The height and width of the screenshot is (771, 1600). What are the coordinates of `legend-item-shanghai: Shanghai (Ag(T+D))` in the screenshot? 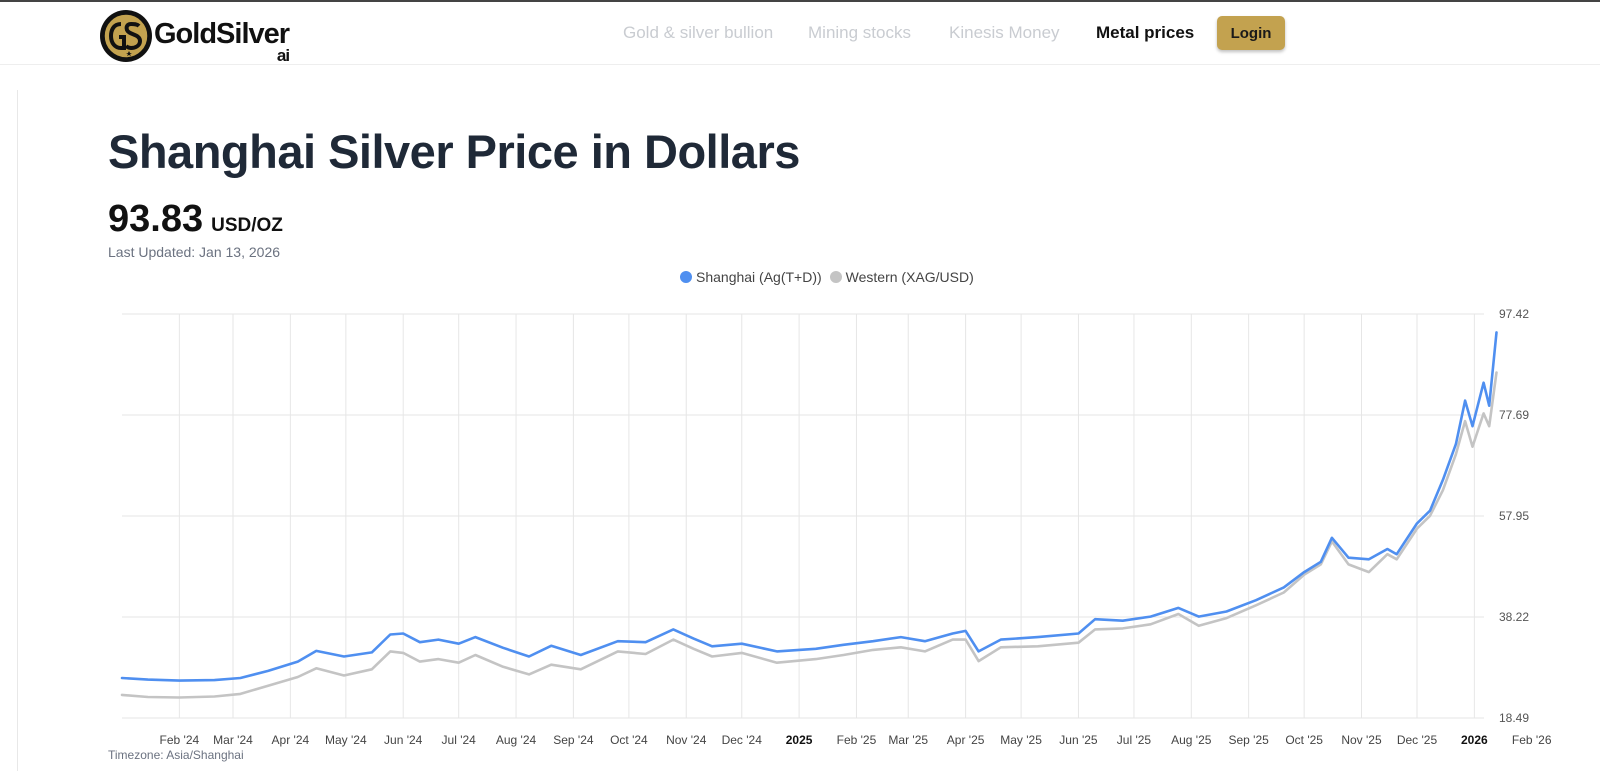 It's located at (751, 277).